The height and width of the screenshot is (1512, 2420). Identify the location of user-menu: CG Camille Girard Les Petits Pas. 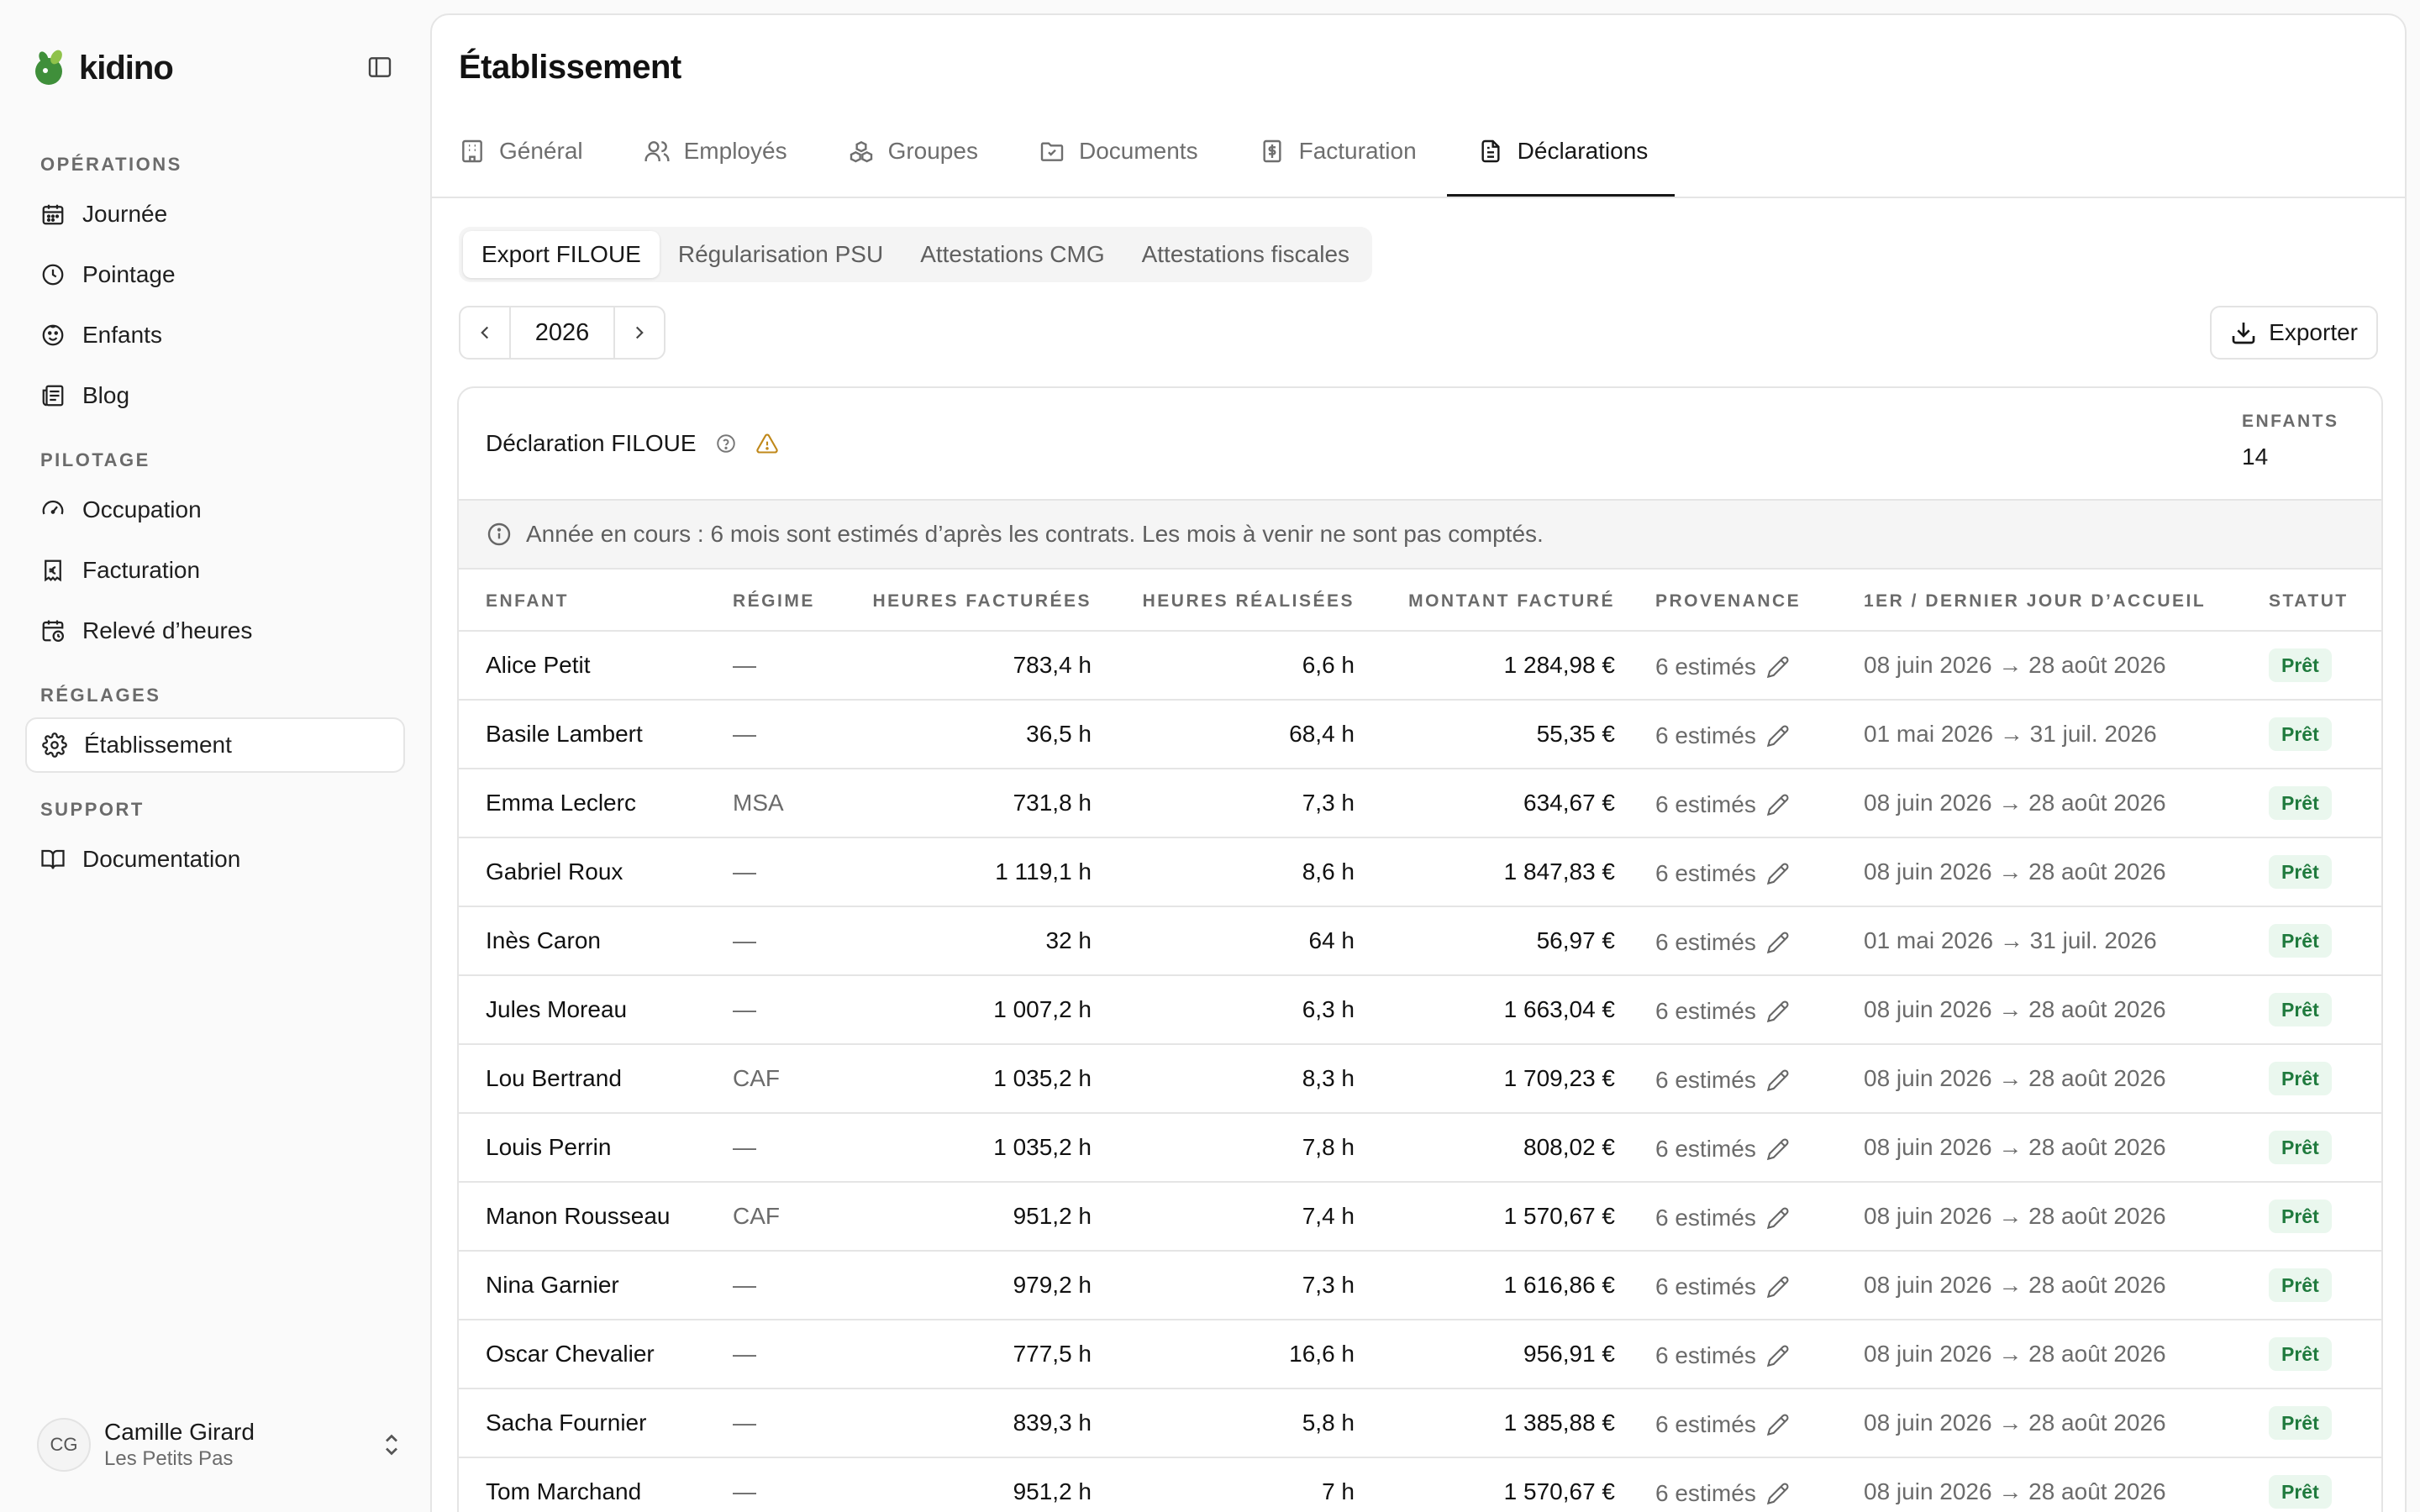
(222, 1445).